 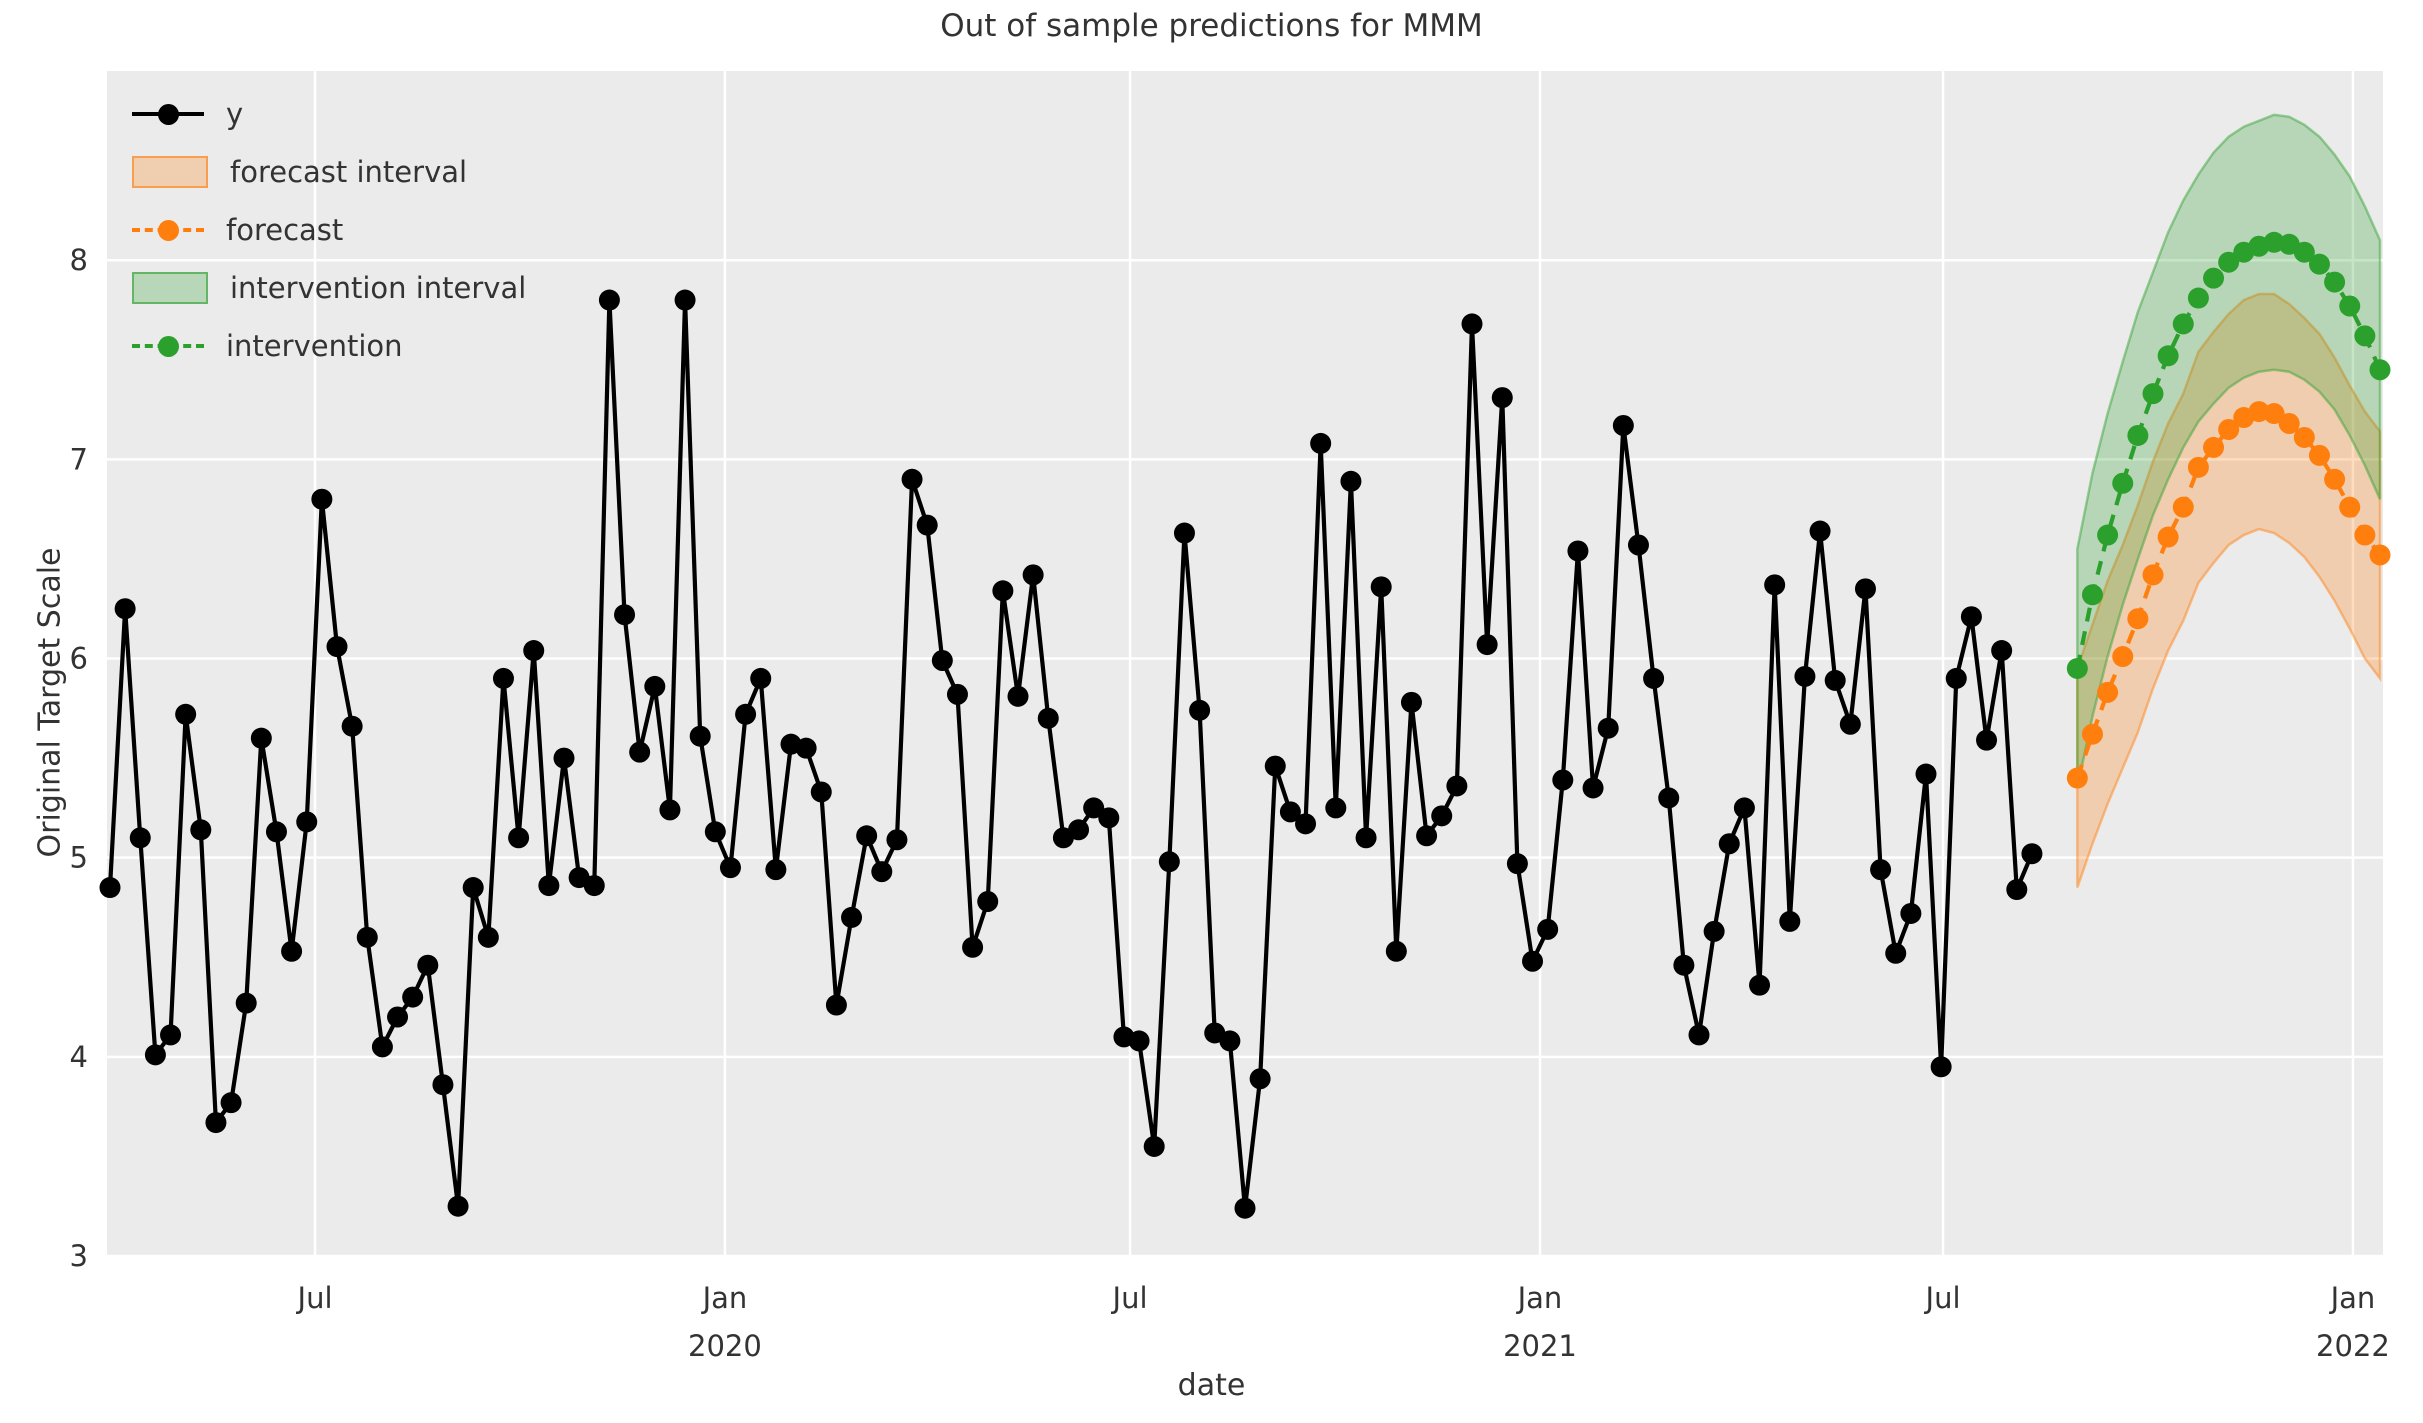 I want to click on y-tick-label: 7, so click(x=79, y=459).